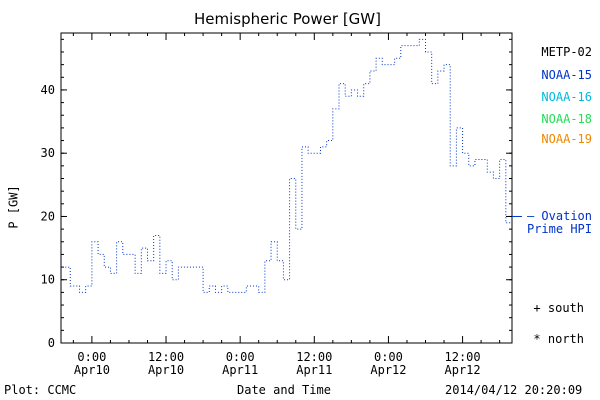  Describe the element at coordinates (530, 216) in the screenshot. I see `ovation-dash-glyph: —` at that location.